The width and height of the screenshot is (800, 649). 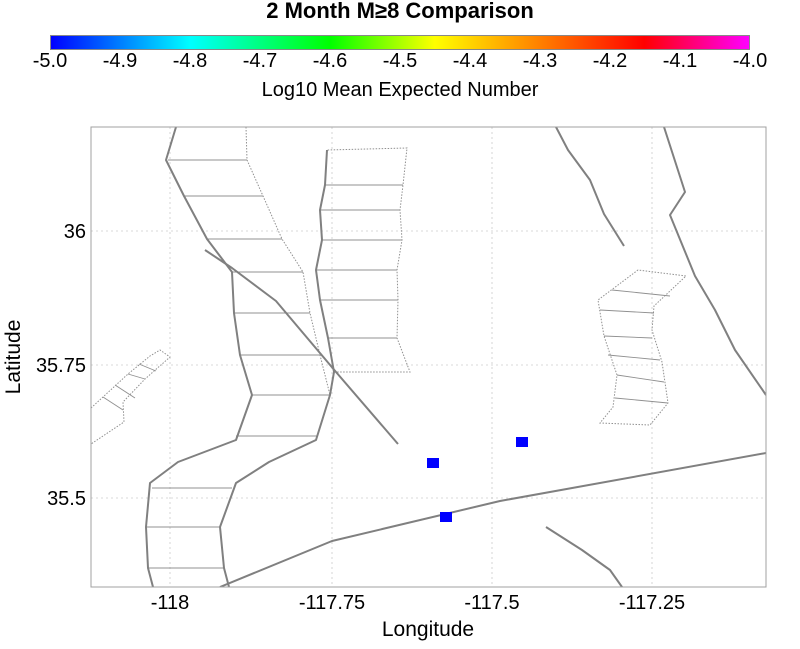 I want to click on y-tick-label: 35.75, so click(x=61, y=366).